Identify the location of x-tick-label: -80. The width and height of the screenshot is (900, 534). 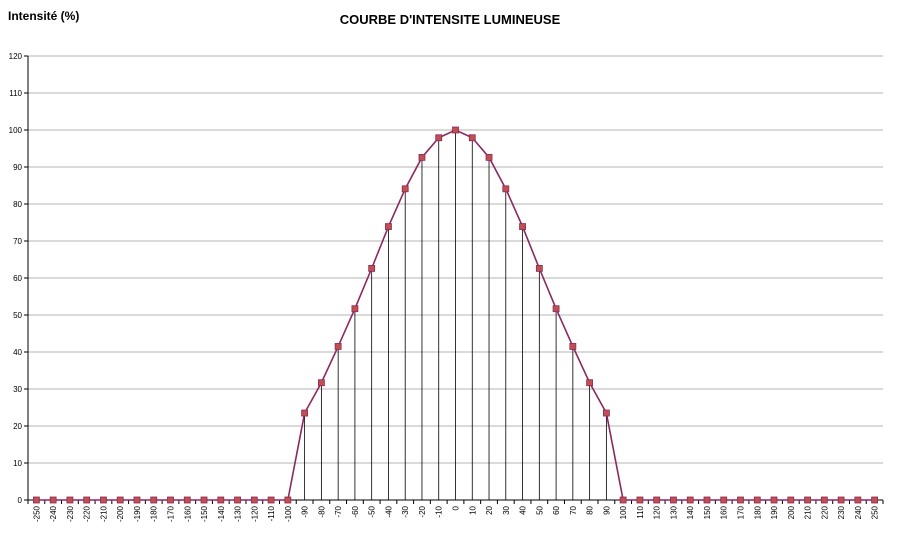
(321, 511).